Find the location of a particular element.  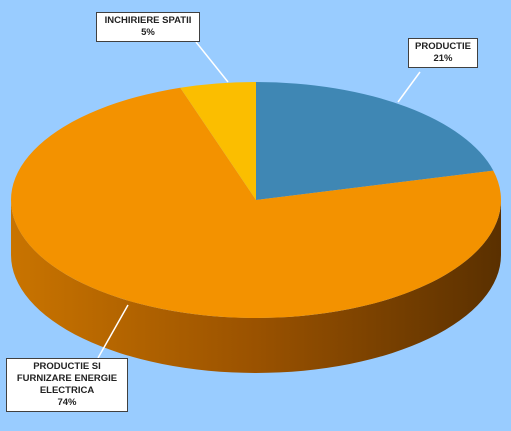

data-label: INCHIRIERE SPATII 5% is located at coordinates (148, 27).